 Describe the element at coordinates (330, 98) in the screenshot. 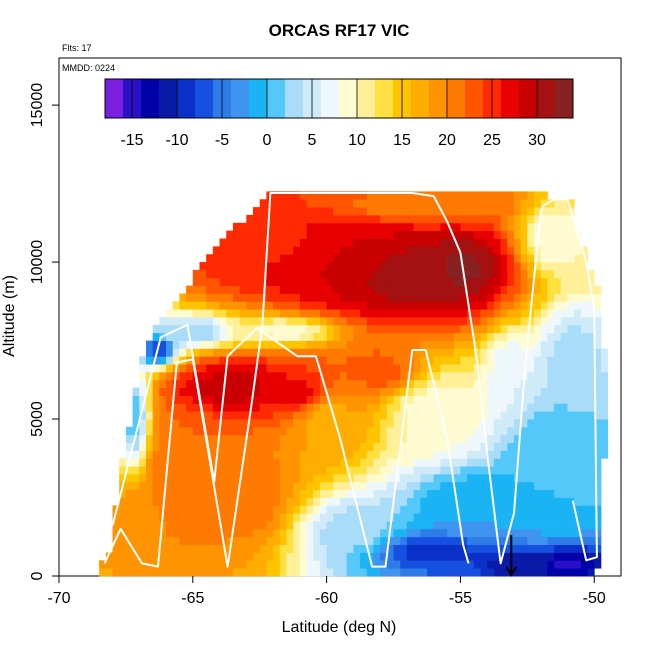

I see `colorbar-swatch` at that location.